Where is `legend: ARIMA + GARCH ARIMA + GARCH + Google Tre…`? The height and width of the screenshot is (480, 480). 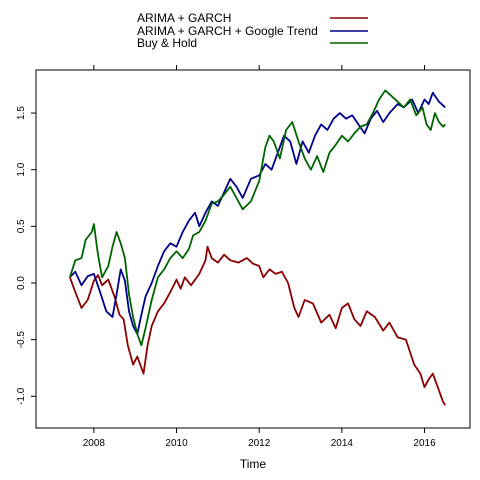
legend: ARIMA + GARCH ARIMA + GARCH + Google Tre… is located at coordinates (252, 30).